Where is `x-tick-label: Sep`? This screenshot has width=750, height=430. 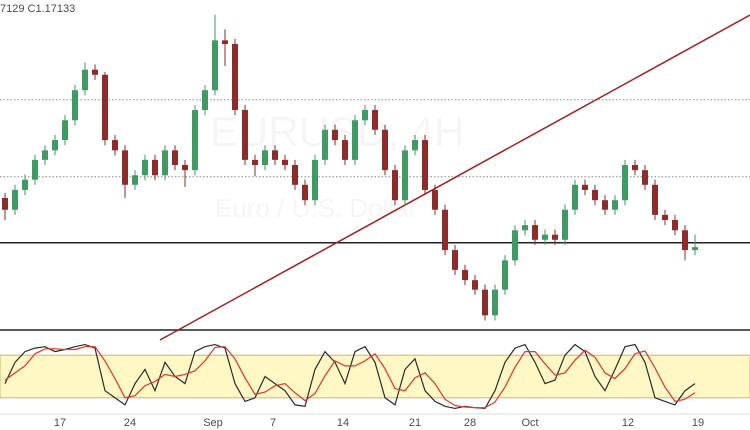 x-tick-label: Sep is located at coordinates (213, 423).